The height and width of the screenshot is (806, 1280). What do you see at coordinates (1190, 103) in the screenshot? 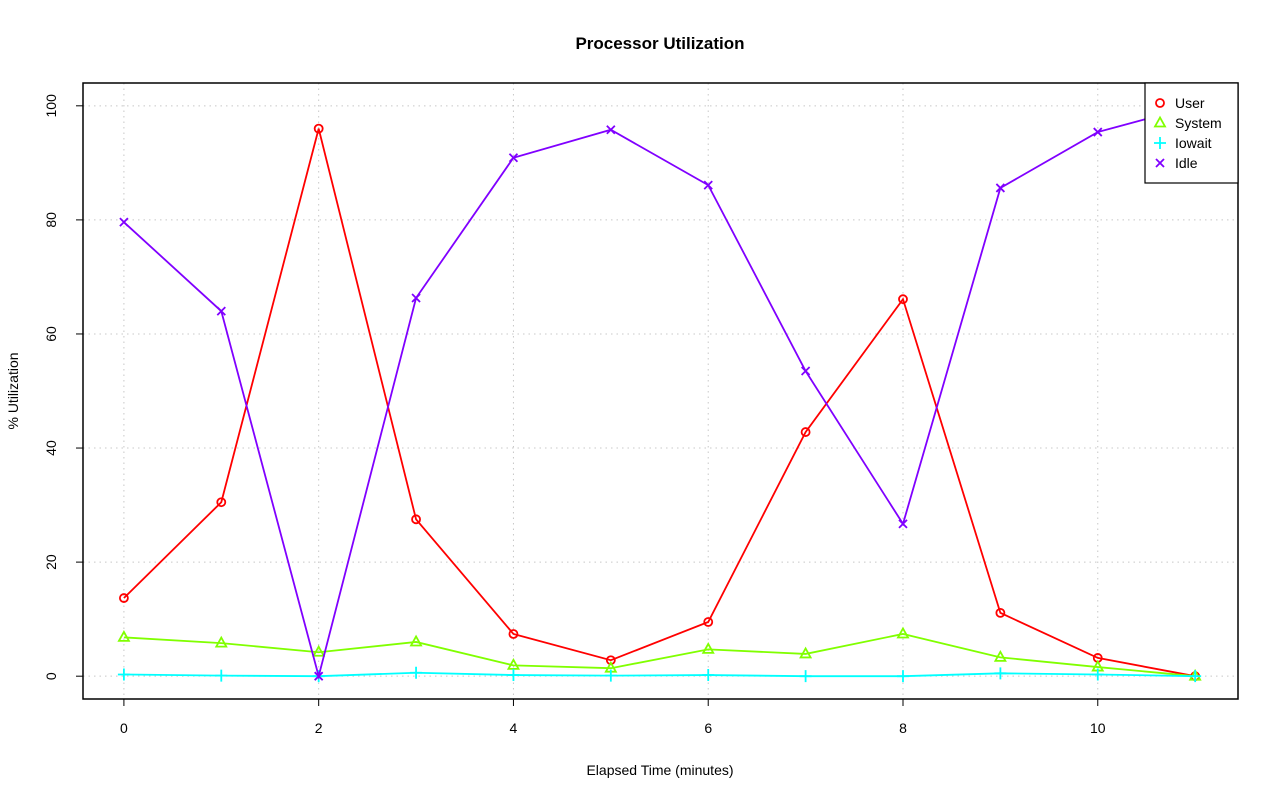
I see `legend-label: User` at bounding box center [1190, 103].